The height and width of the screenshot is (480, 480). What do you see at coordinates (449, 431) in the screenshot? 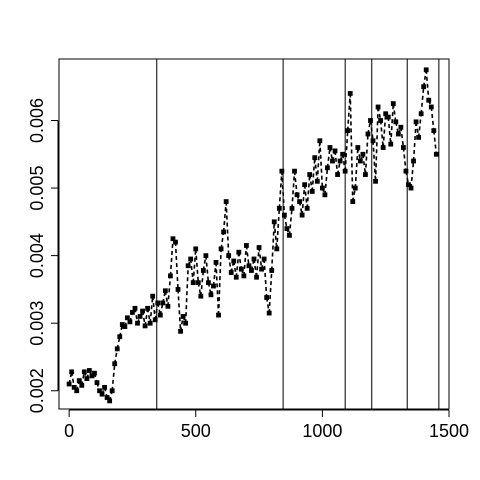
I see `x-tick-label: 1500` at bounding box center [449, 431].